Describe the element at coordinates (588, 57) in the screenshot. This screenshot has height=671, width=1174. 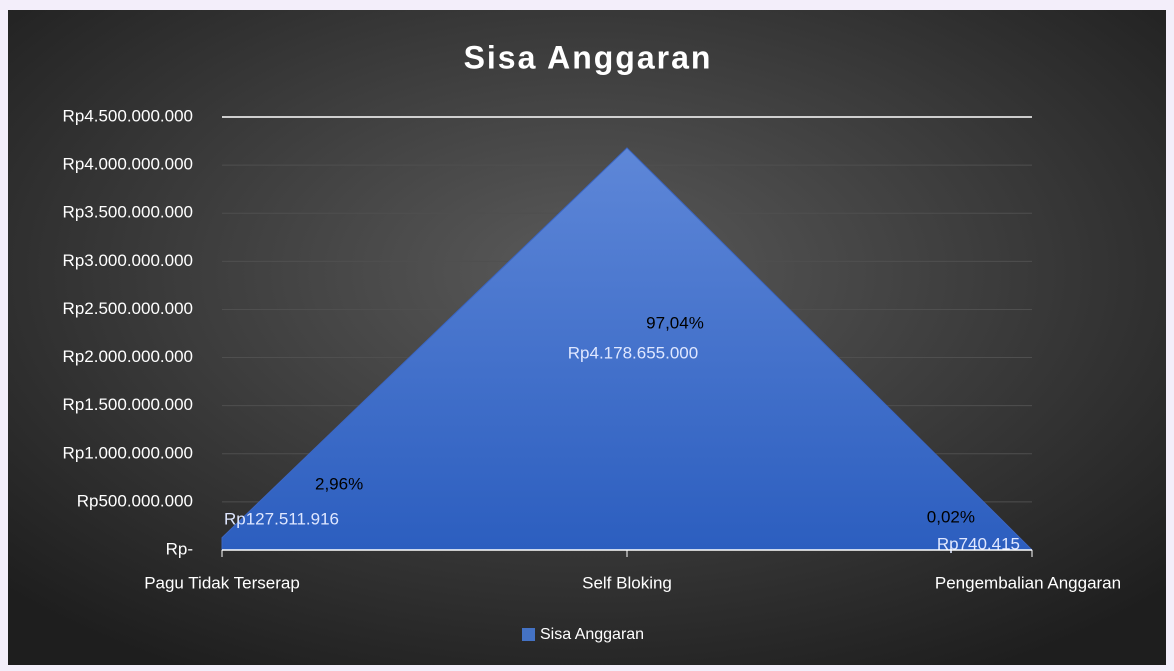
I see `chart-title: Sisa Anggaran` at that location.